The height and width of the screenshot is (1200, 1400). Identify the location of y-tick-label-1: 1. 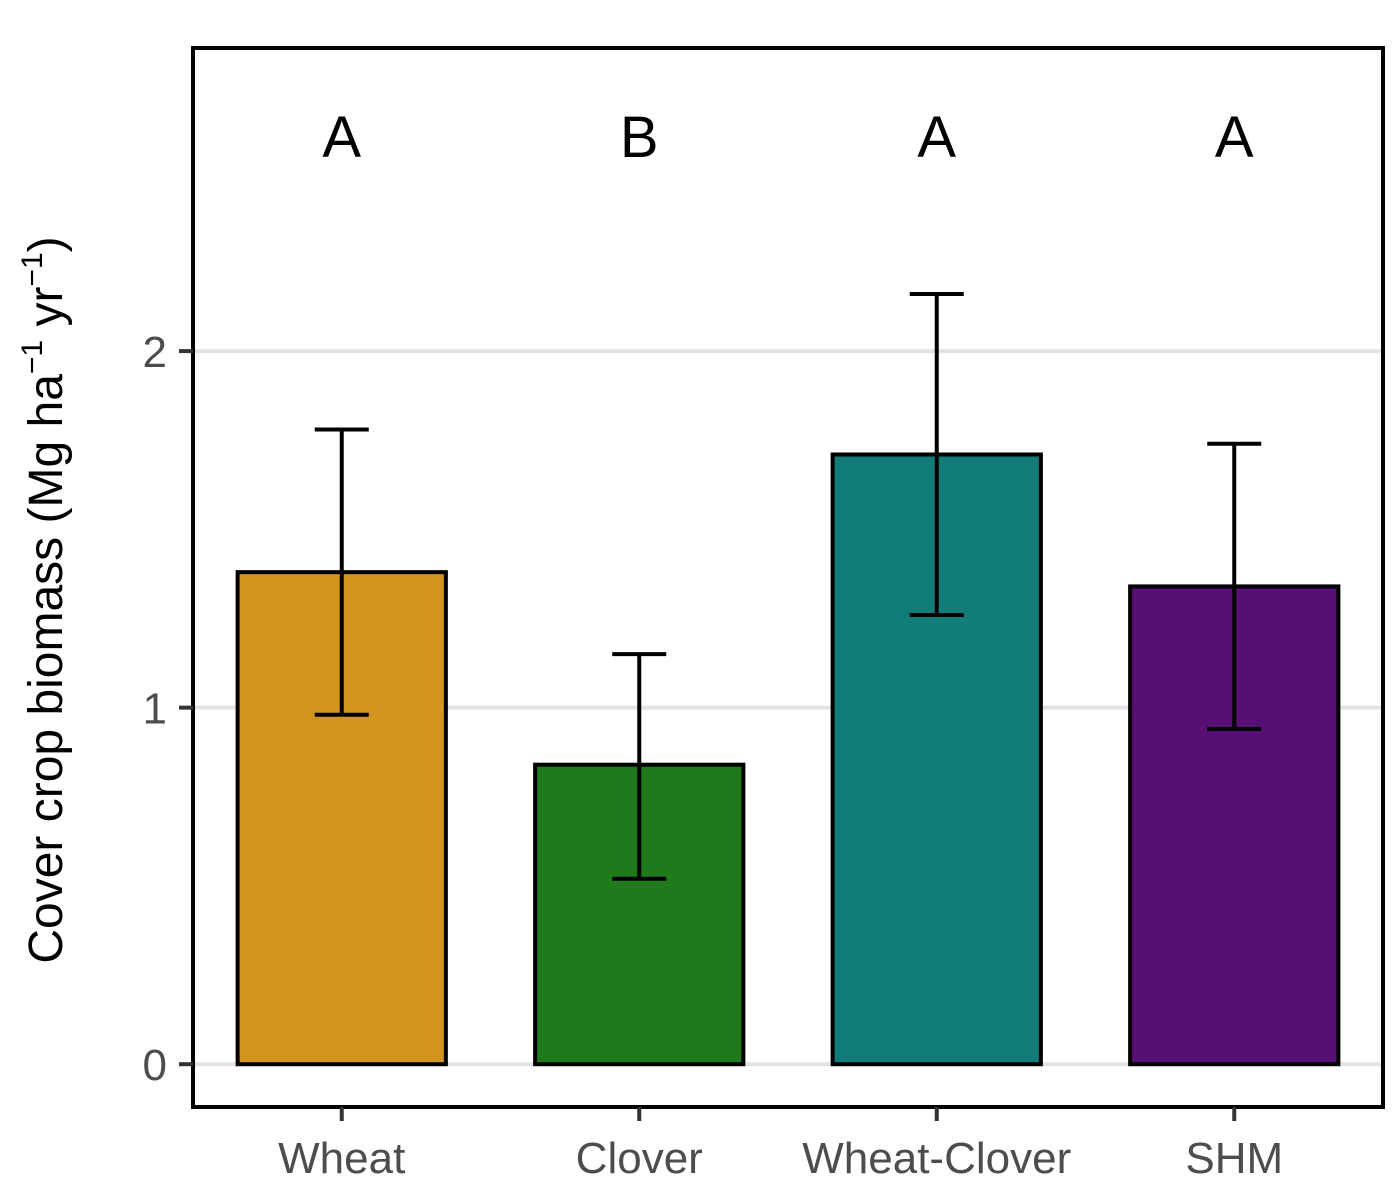
(155, 709).